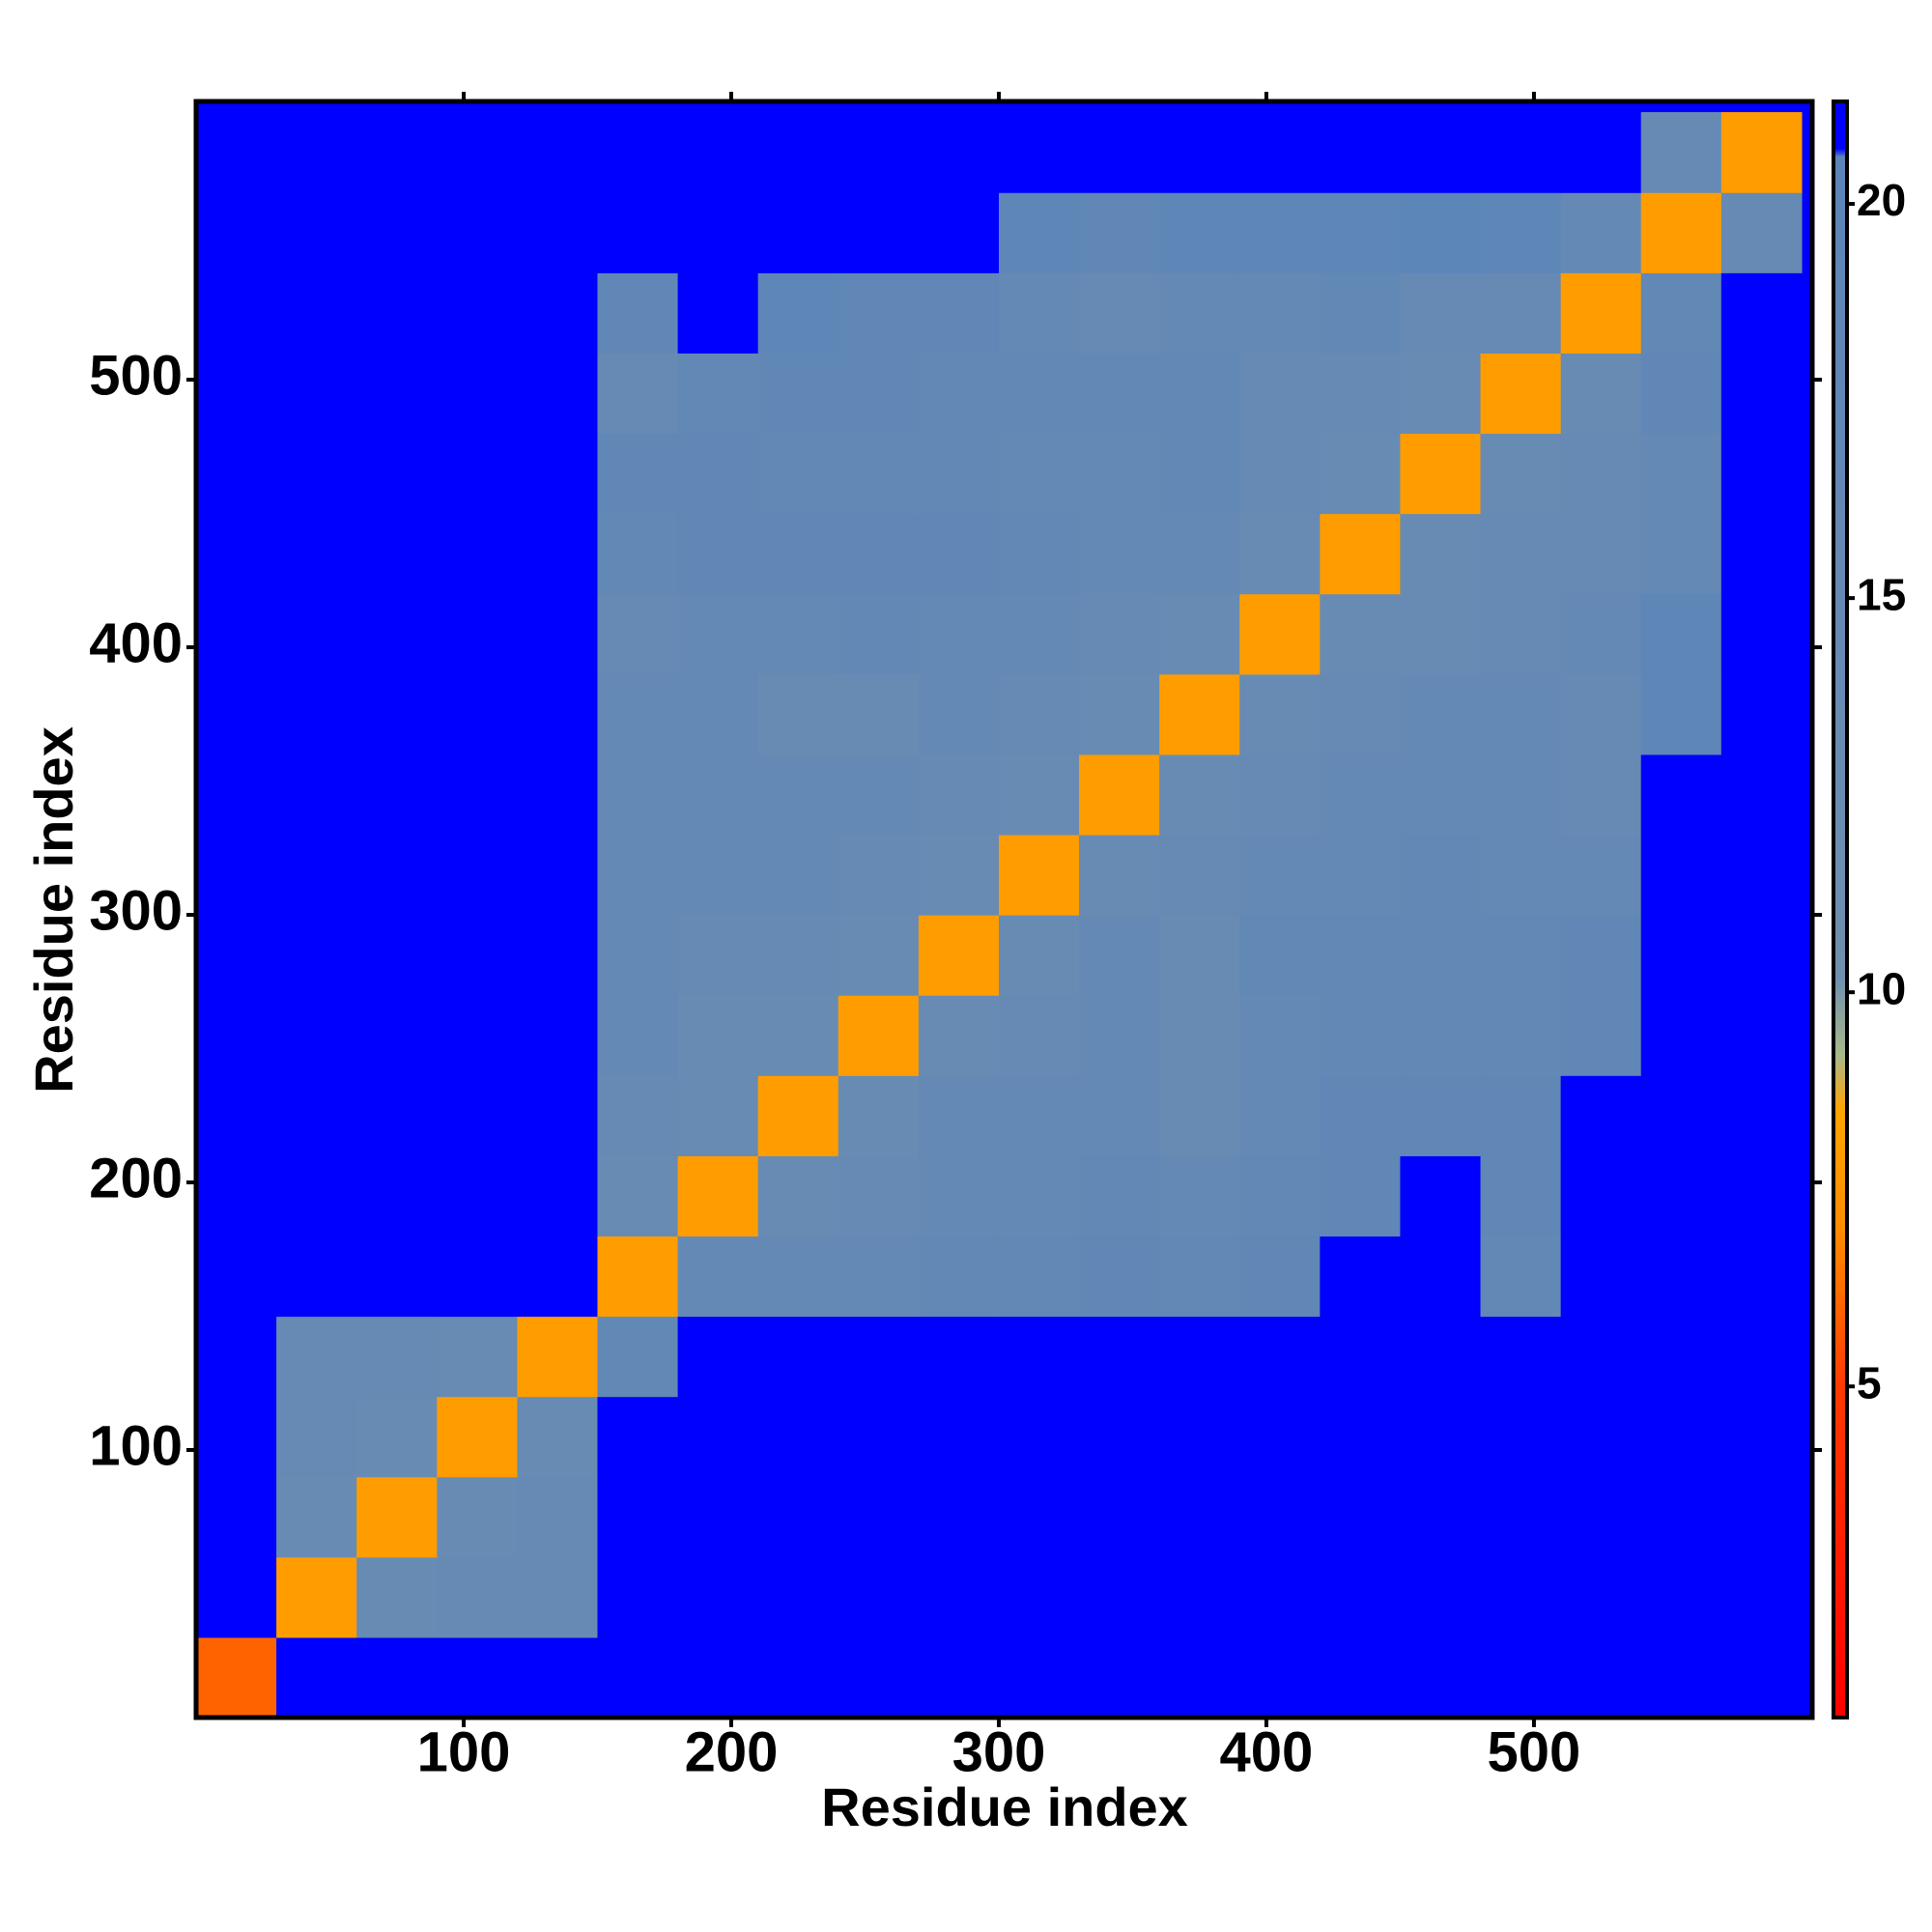 This screenshot has width=1932, height=1932. What do you see at coordinates (136, 375) in the screenshot?
I see `y-tick-label: 500` at bounding box center [136, 375].